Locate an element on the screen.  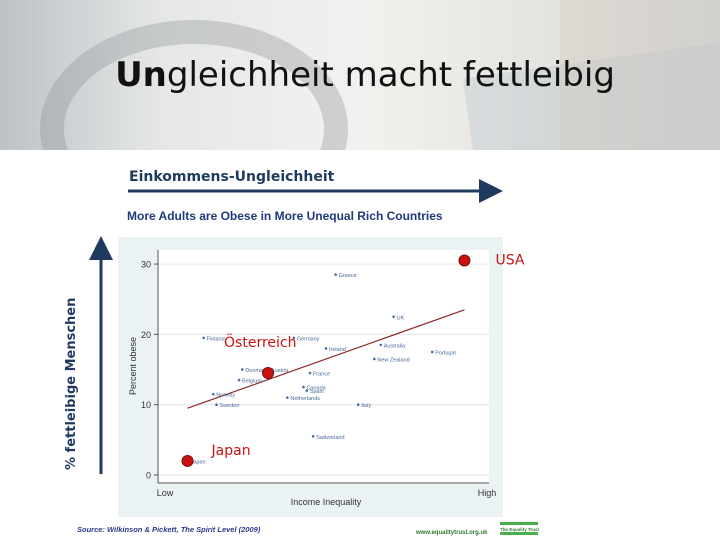
highlight-label: Österreich is located at coordinates (260, 342).